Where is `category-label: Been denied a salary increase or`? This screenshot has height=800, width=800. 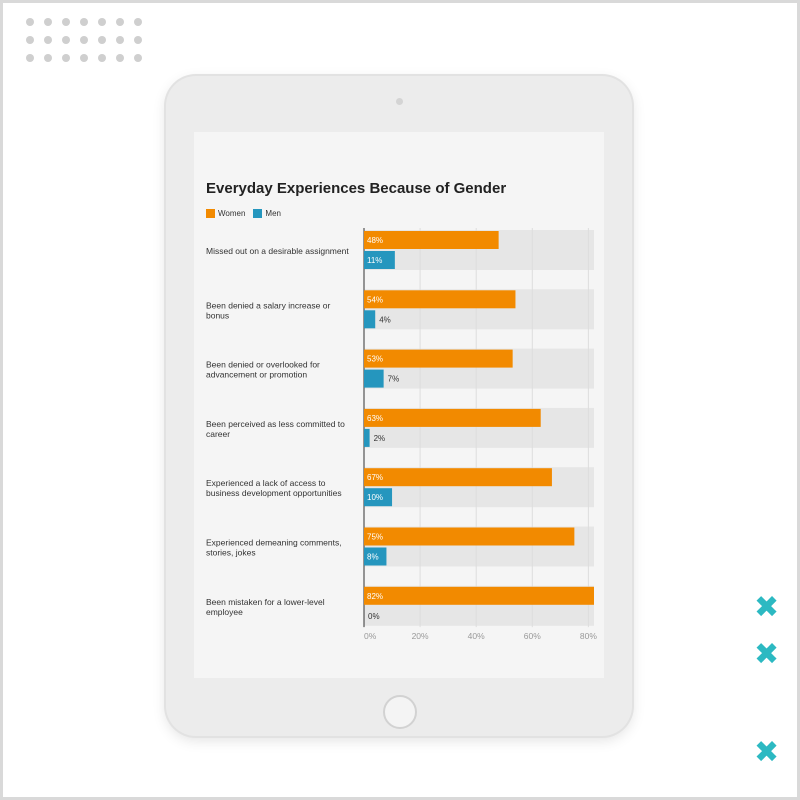 category-label: Been denied a salary increase or is located at coordinates (268, 305).